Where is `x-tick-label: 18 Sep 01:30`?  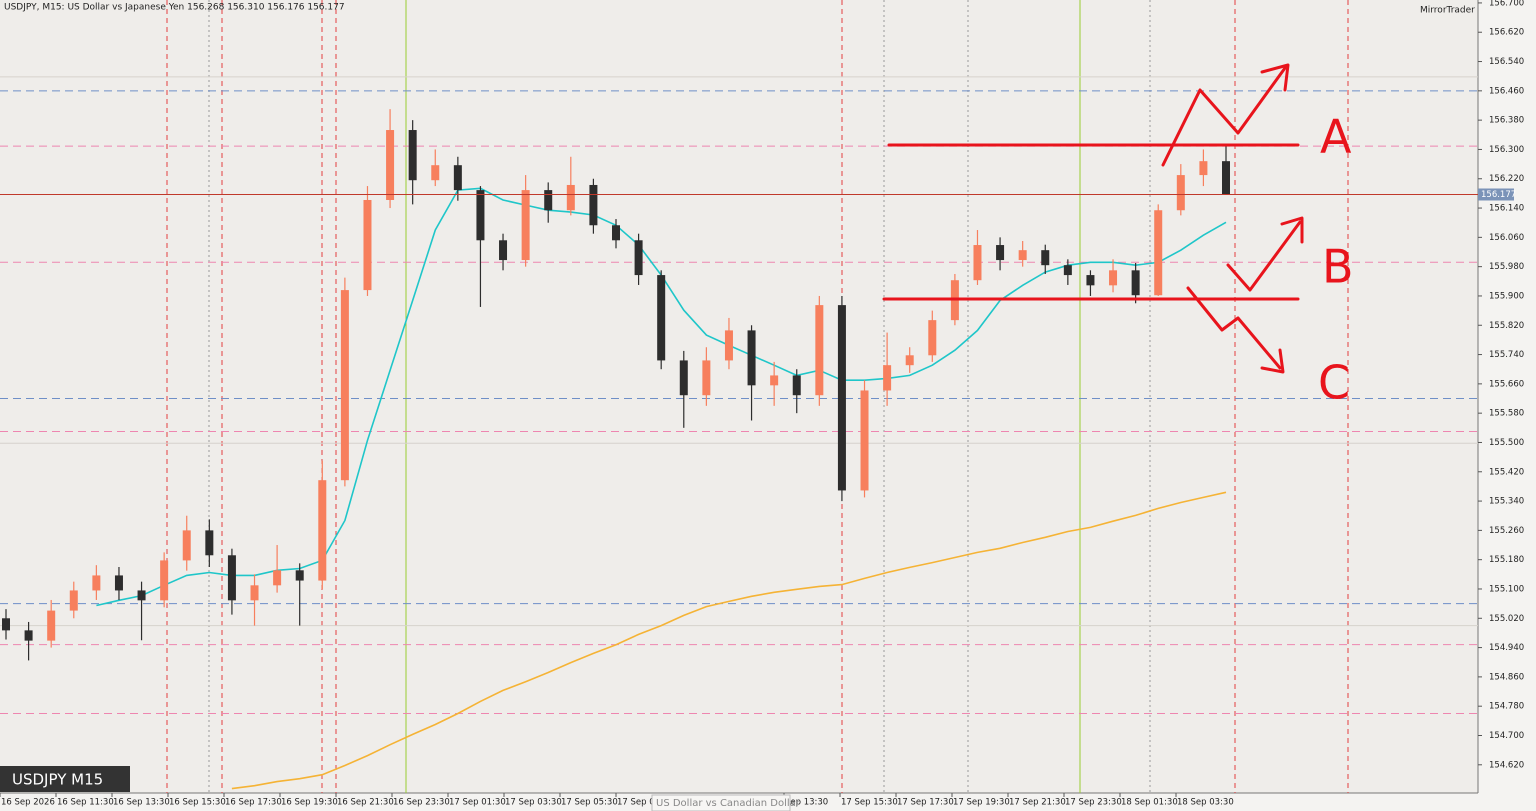
x-tick-label: 18 Sep 01:30 is located at coordinates (1149, 803).